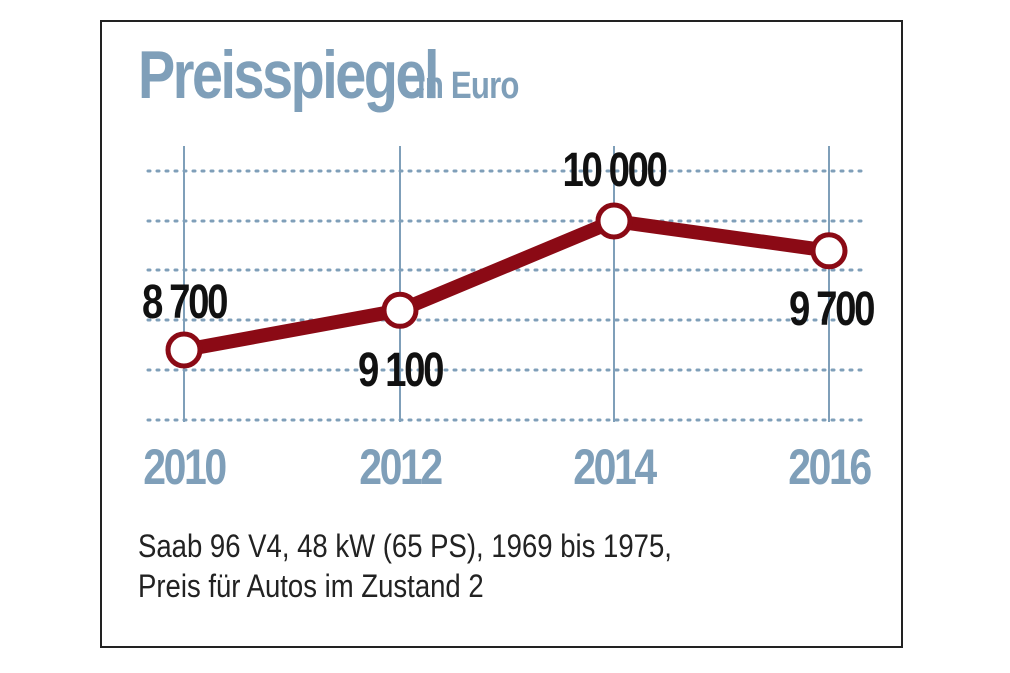 This screenshot has height=673, width=1010. What do you see at coordinates (400, 467) in the screenshot?
I see `x-tick-label-2012: 2012` at bounding box center [400, 467].